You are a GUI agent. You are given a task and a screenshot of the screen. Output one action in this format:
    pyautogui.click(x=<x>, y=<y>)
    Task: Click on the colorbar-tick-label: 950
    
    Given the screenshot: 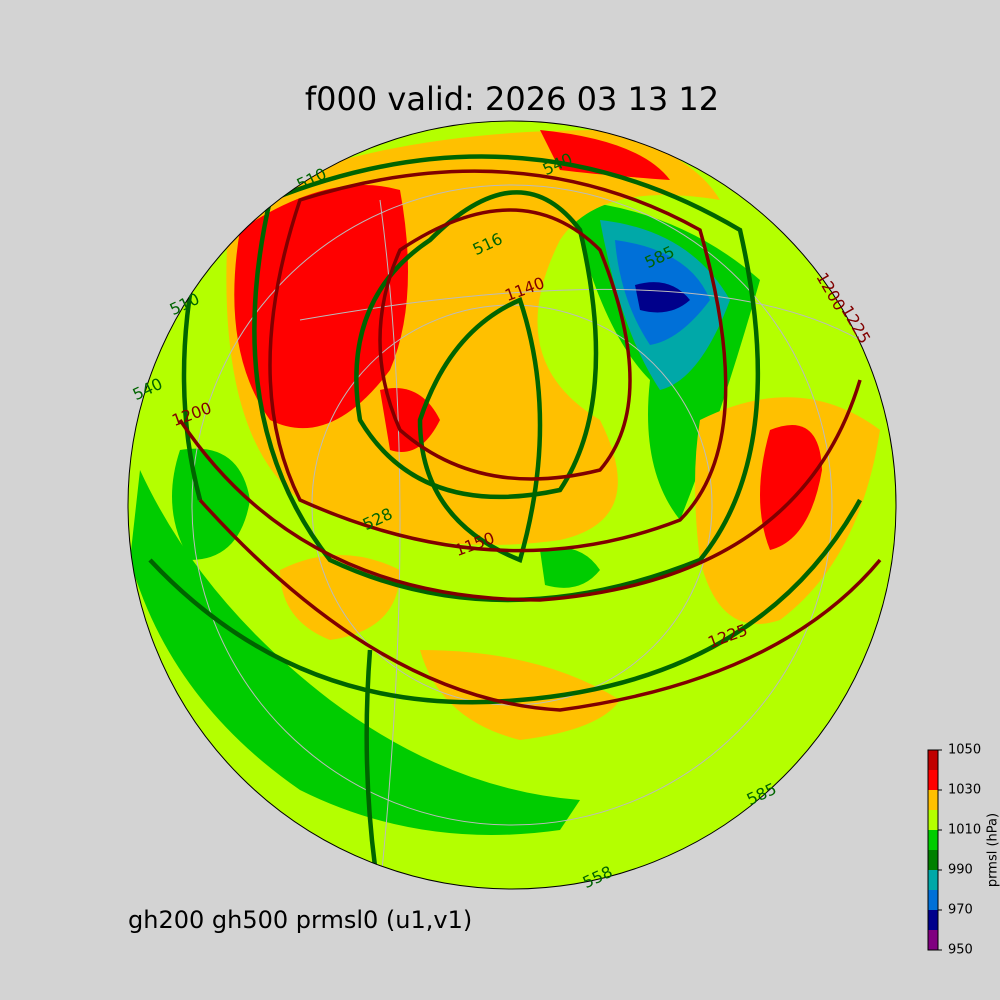 What is the action you would take?
    pyautogui.click(x=960, y=950)
    